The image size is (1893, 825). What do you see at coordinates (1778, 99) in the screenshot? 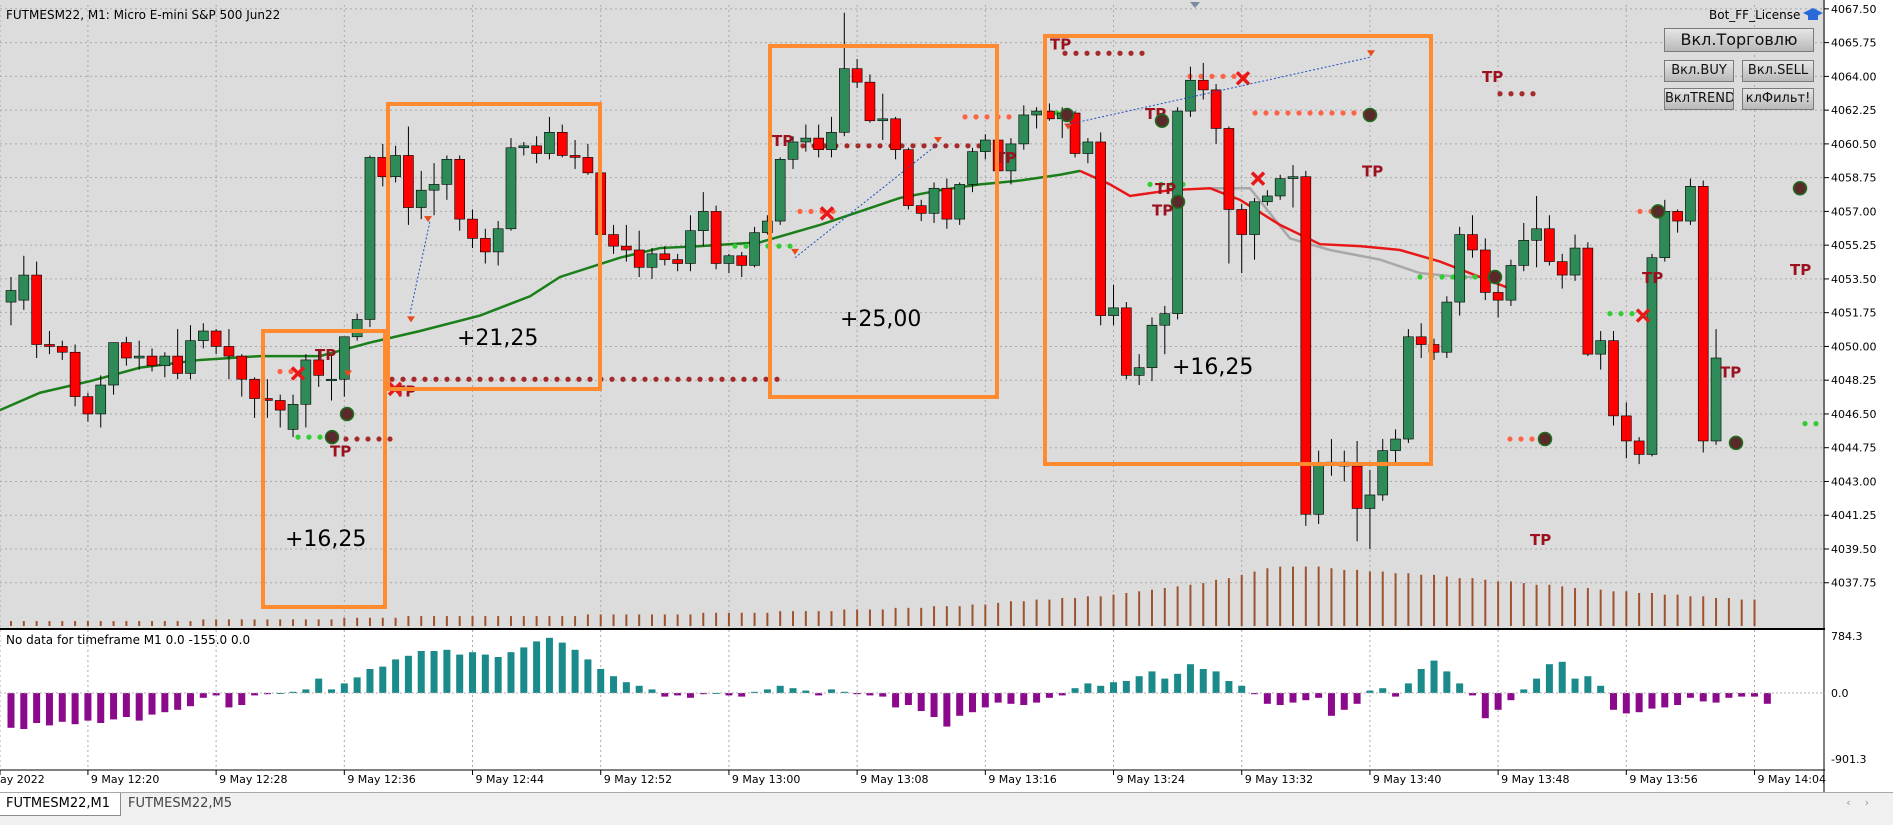
I see `enable-filter-button: клФильт!` at bounding box center [1778, 99].